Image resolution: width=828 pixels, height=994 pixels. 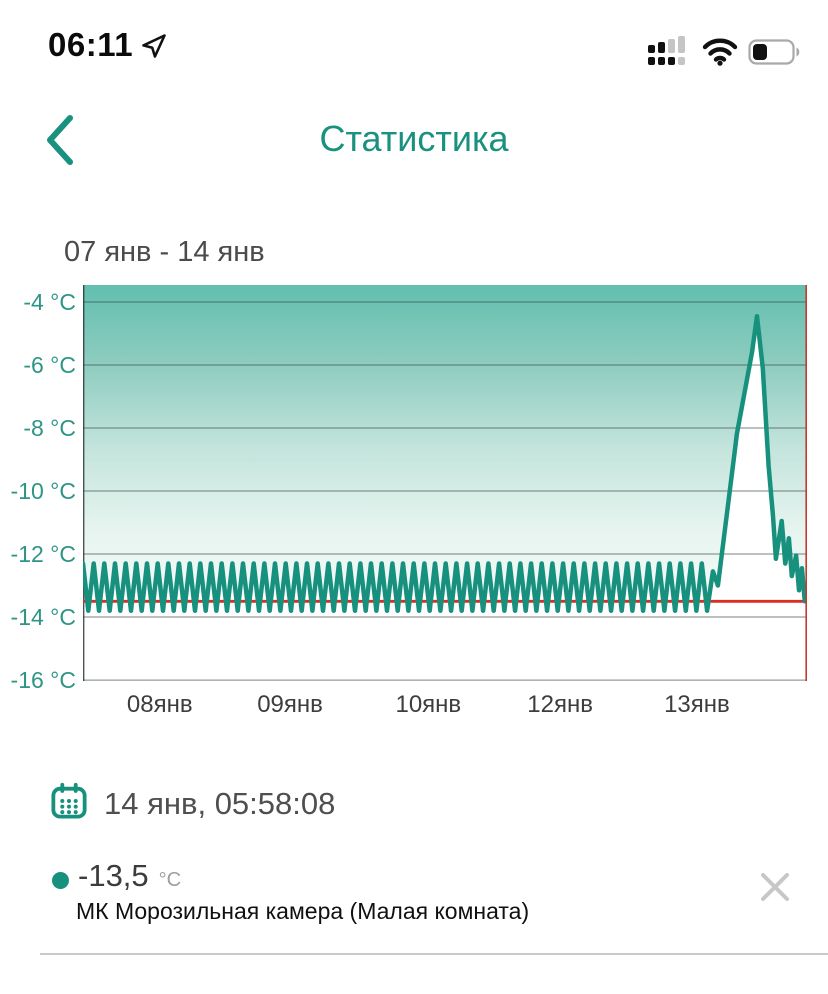 I want to click on selected-datetime: 14 янв, 05:58:08, so click(x=220, y=803).